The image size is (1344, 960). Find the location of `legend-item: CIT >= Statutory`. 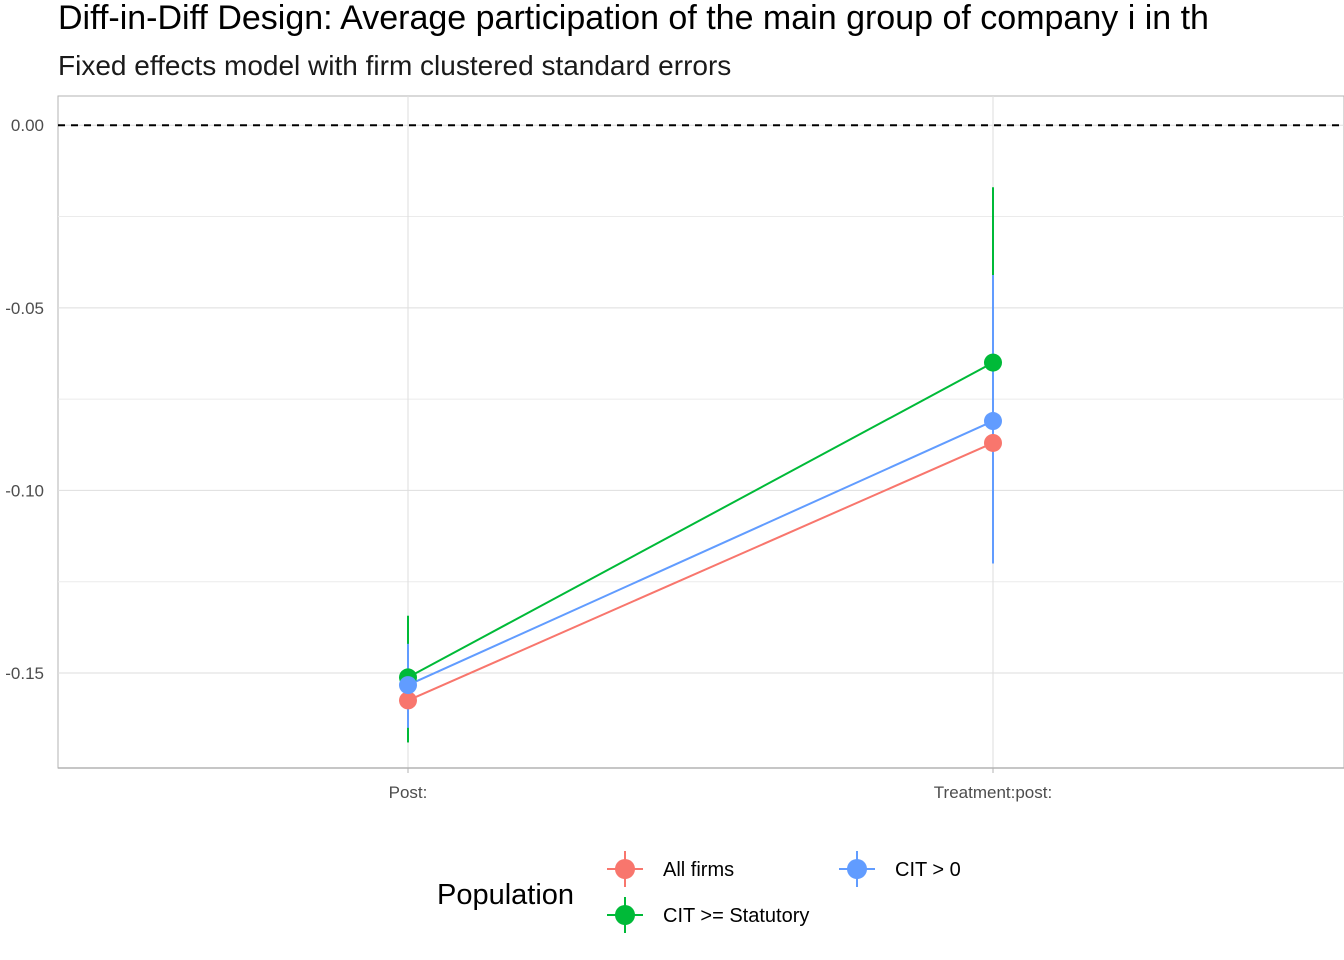

legend-item: CIT >= Statutory is located at coordinates (708, 915).